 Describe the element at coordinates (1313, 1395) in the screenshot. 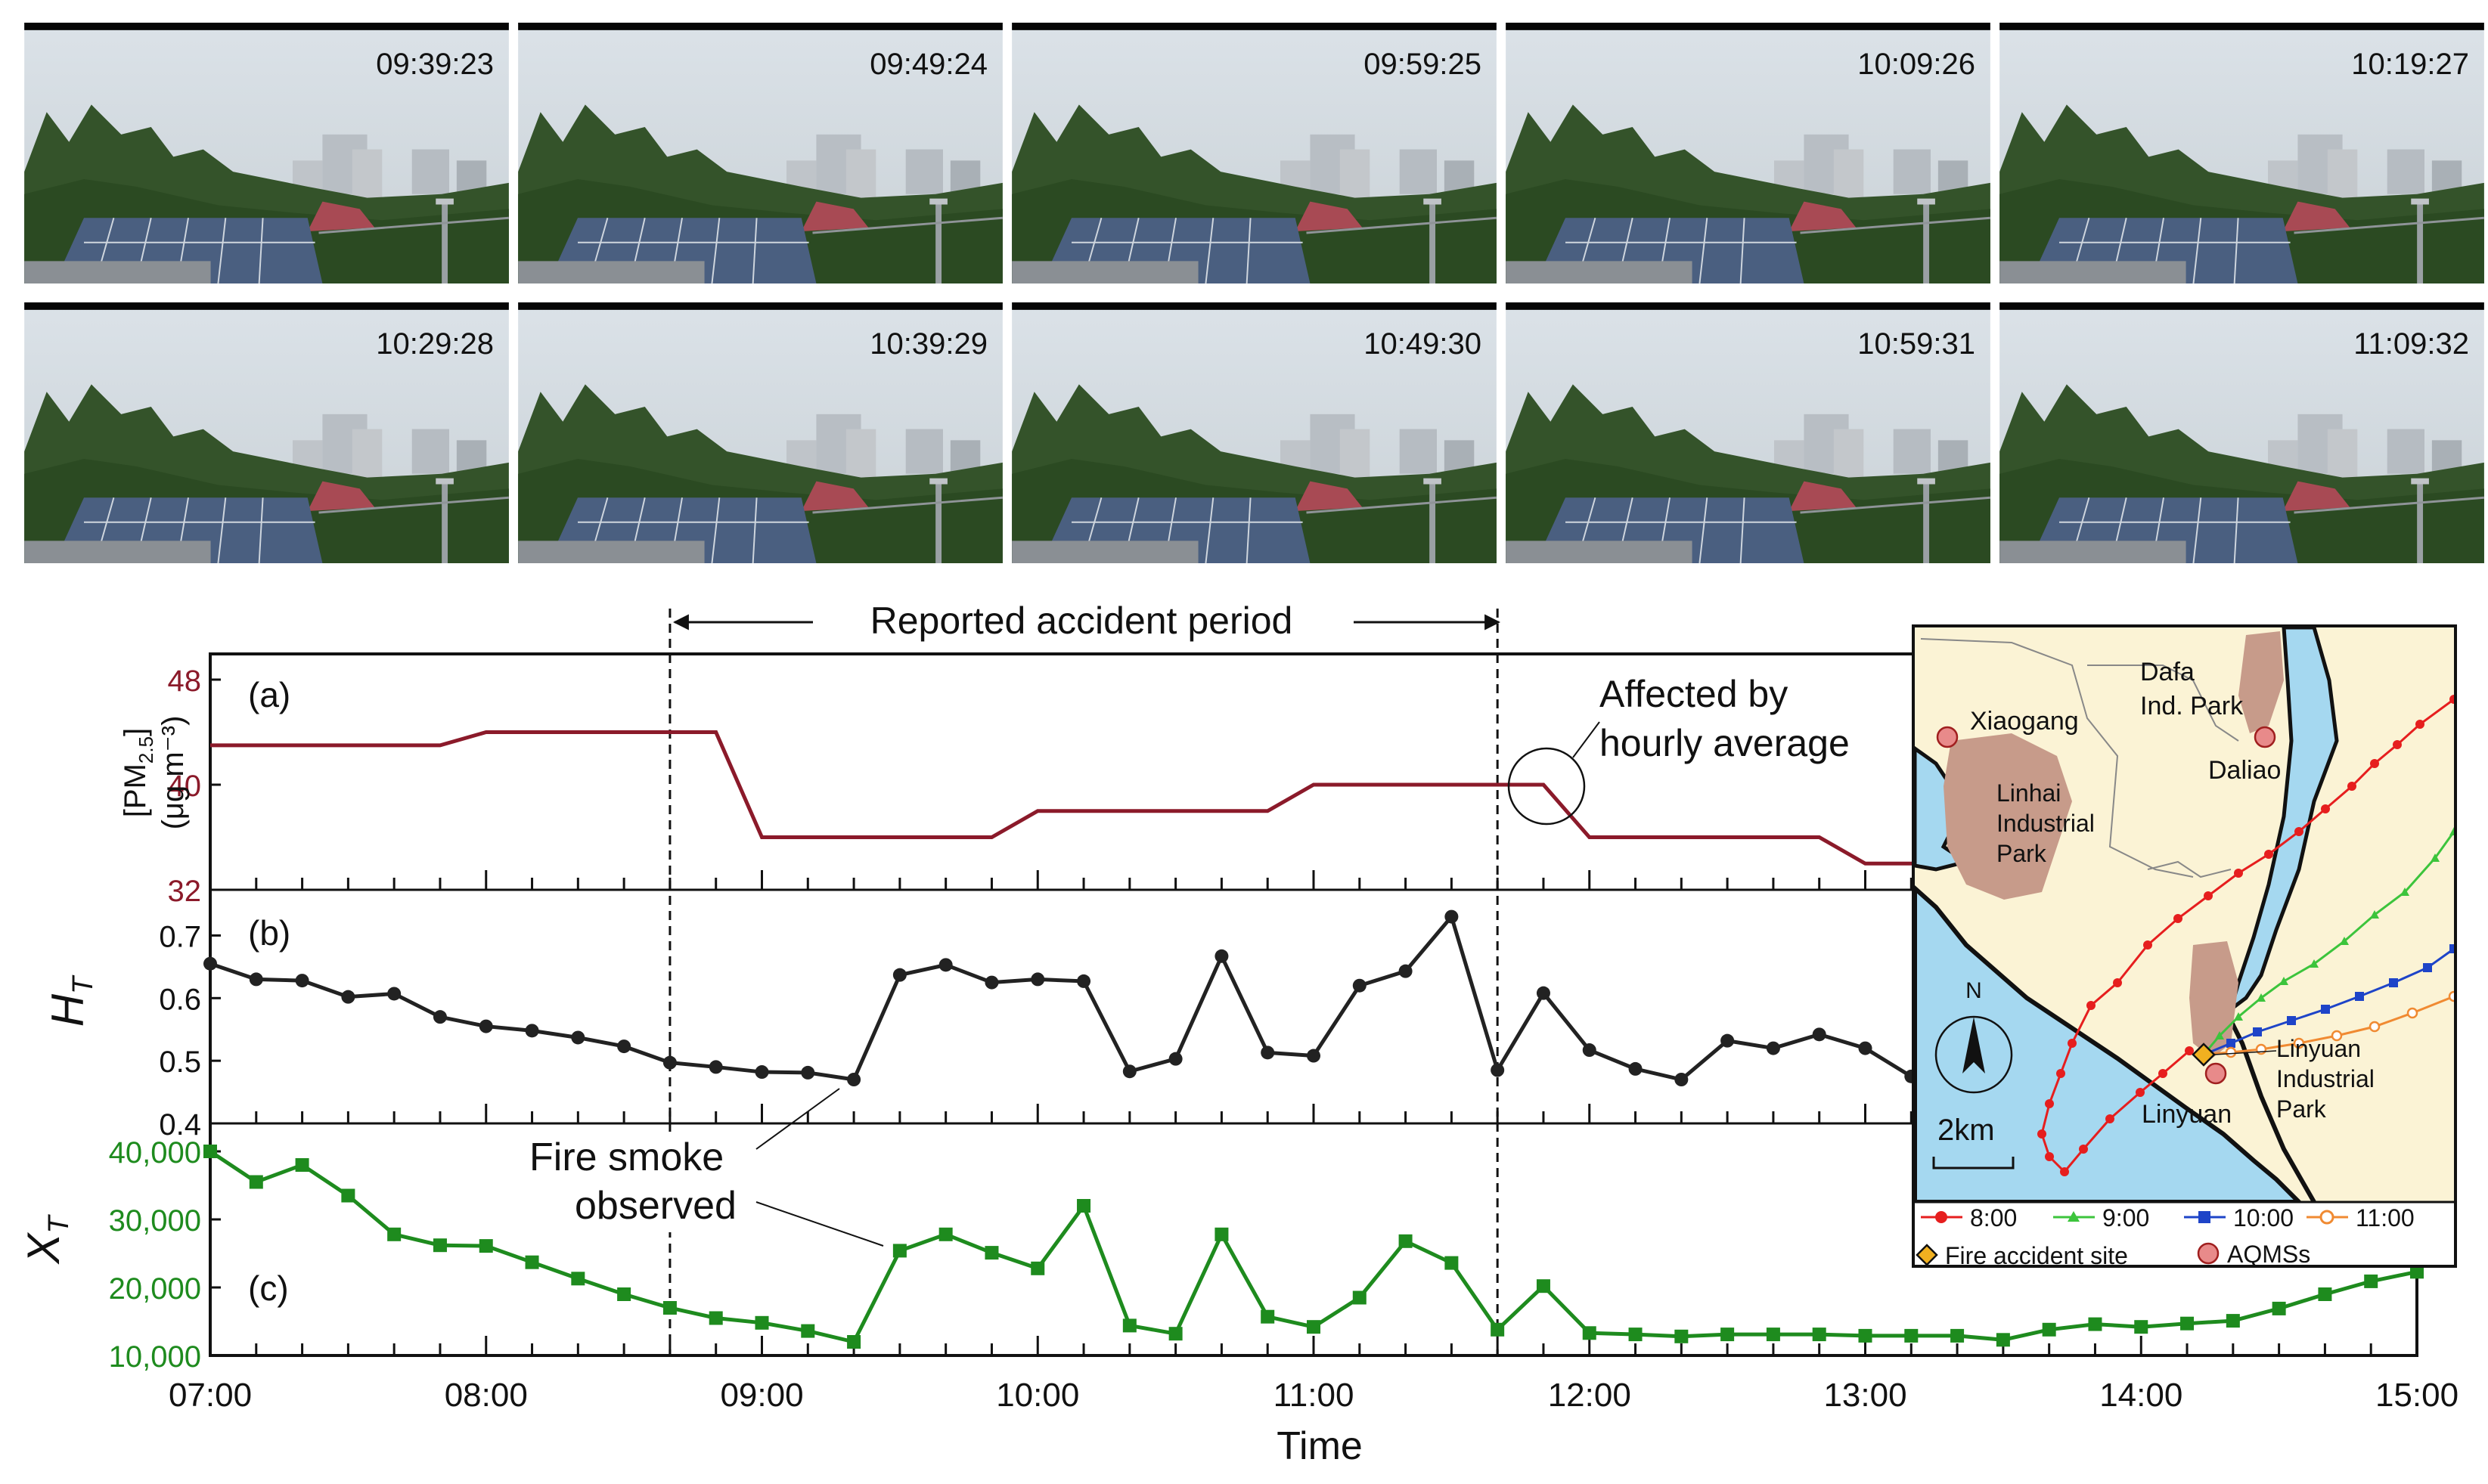

I see `x-tick-label: 11:00` at that location.